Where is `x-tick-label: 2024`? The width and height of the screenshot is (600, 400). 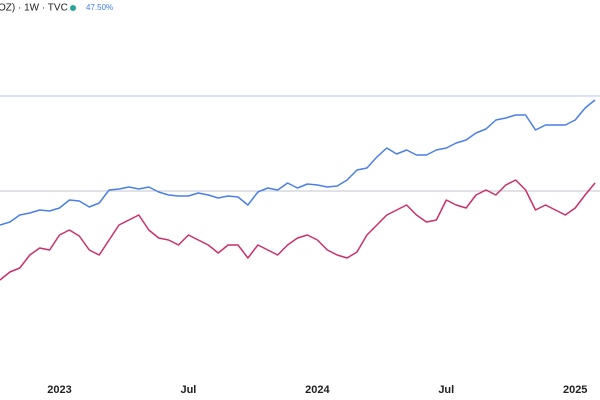
x-tick-label: 2024 is located at coordinates (317, 390).